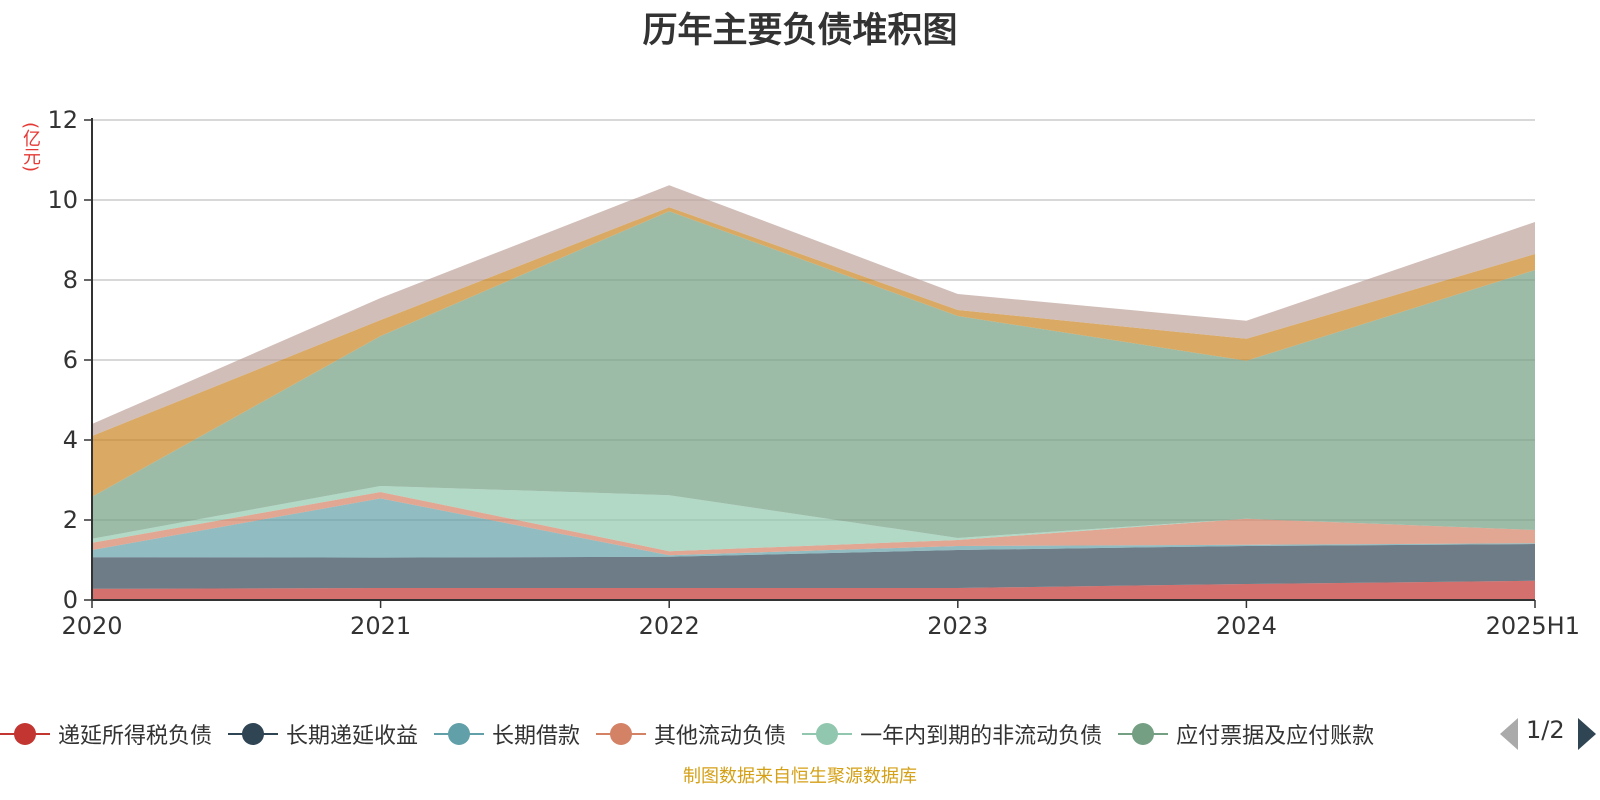  Describe the element at coordinates (30, 147) in the screenshot. I see `y-axis-unit-label: (亿元)` at that location.